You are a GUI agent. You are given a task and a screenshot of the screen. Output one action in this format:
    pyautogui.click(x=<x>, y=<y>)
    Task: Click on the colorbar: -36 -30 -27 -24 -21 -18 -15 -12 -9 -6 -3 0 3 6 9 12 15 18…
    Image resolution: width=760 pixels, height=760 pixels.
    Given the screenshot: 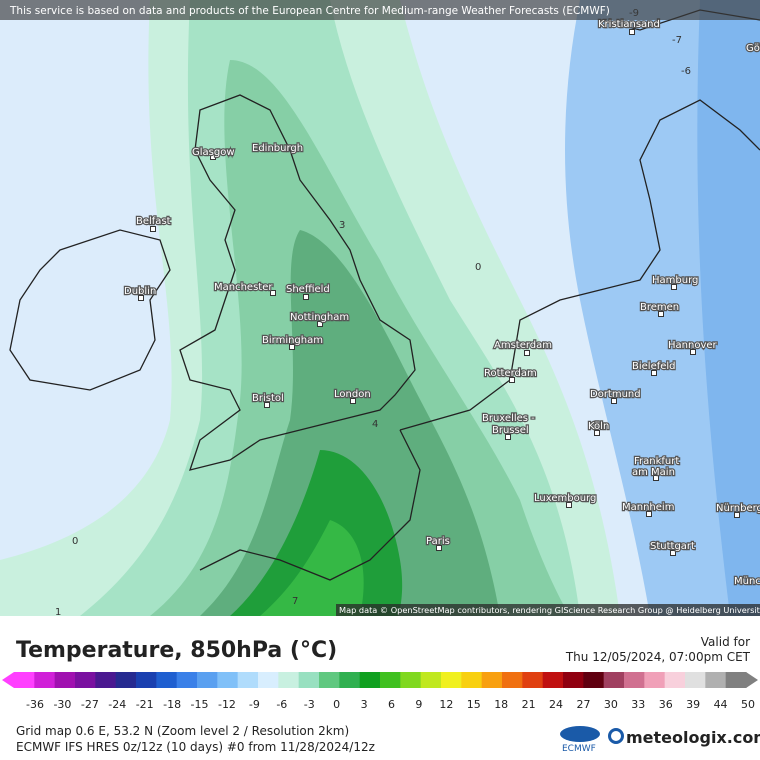 What is the action you would take?
    pyautogui.click(x=380, y=691)
    